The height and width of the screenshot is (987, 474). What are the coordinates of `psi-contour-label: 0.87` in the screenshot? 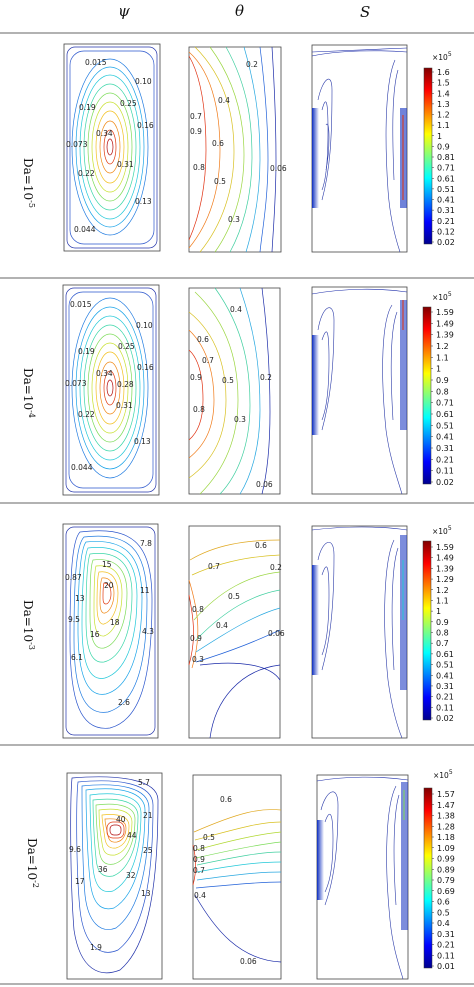 It's located at (73, 577).